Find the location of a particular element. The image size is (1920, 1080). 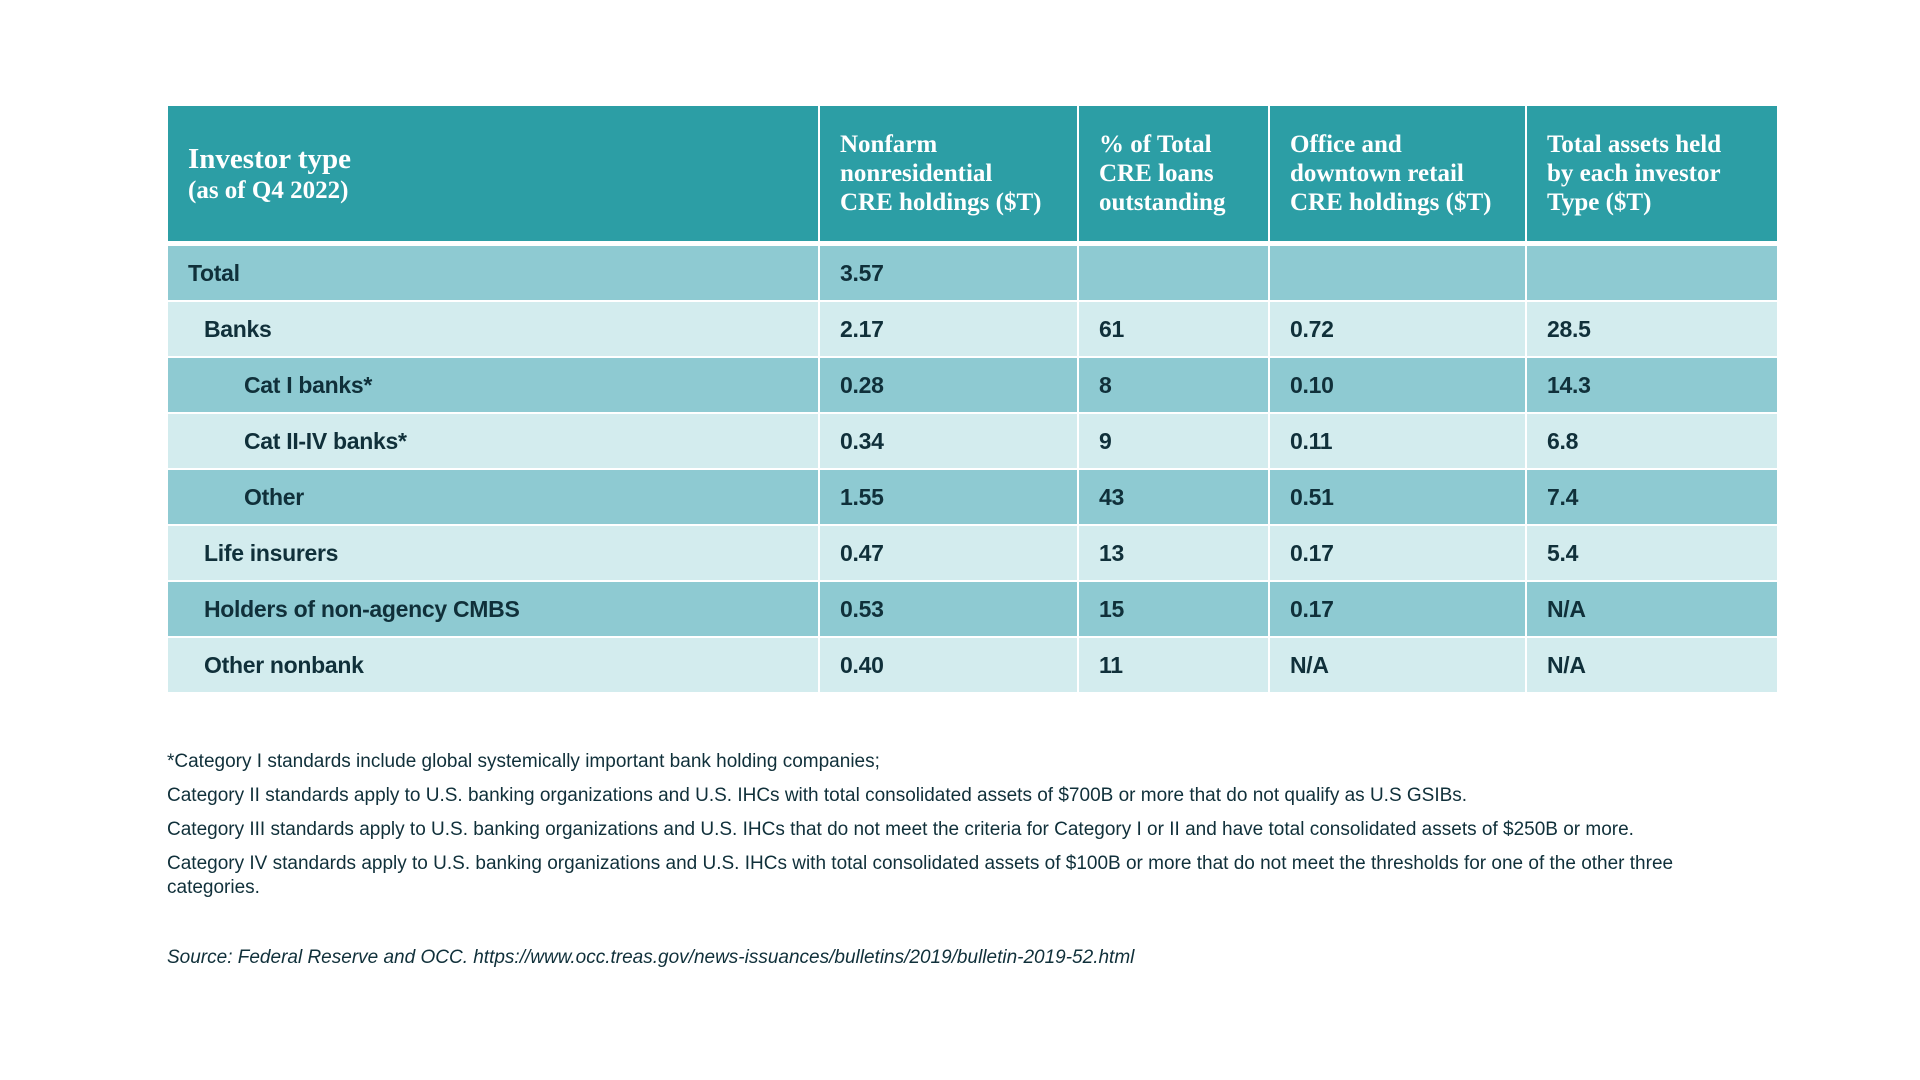

cell-text: 14.3 is located at coordinates (1569, 384).